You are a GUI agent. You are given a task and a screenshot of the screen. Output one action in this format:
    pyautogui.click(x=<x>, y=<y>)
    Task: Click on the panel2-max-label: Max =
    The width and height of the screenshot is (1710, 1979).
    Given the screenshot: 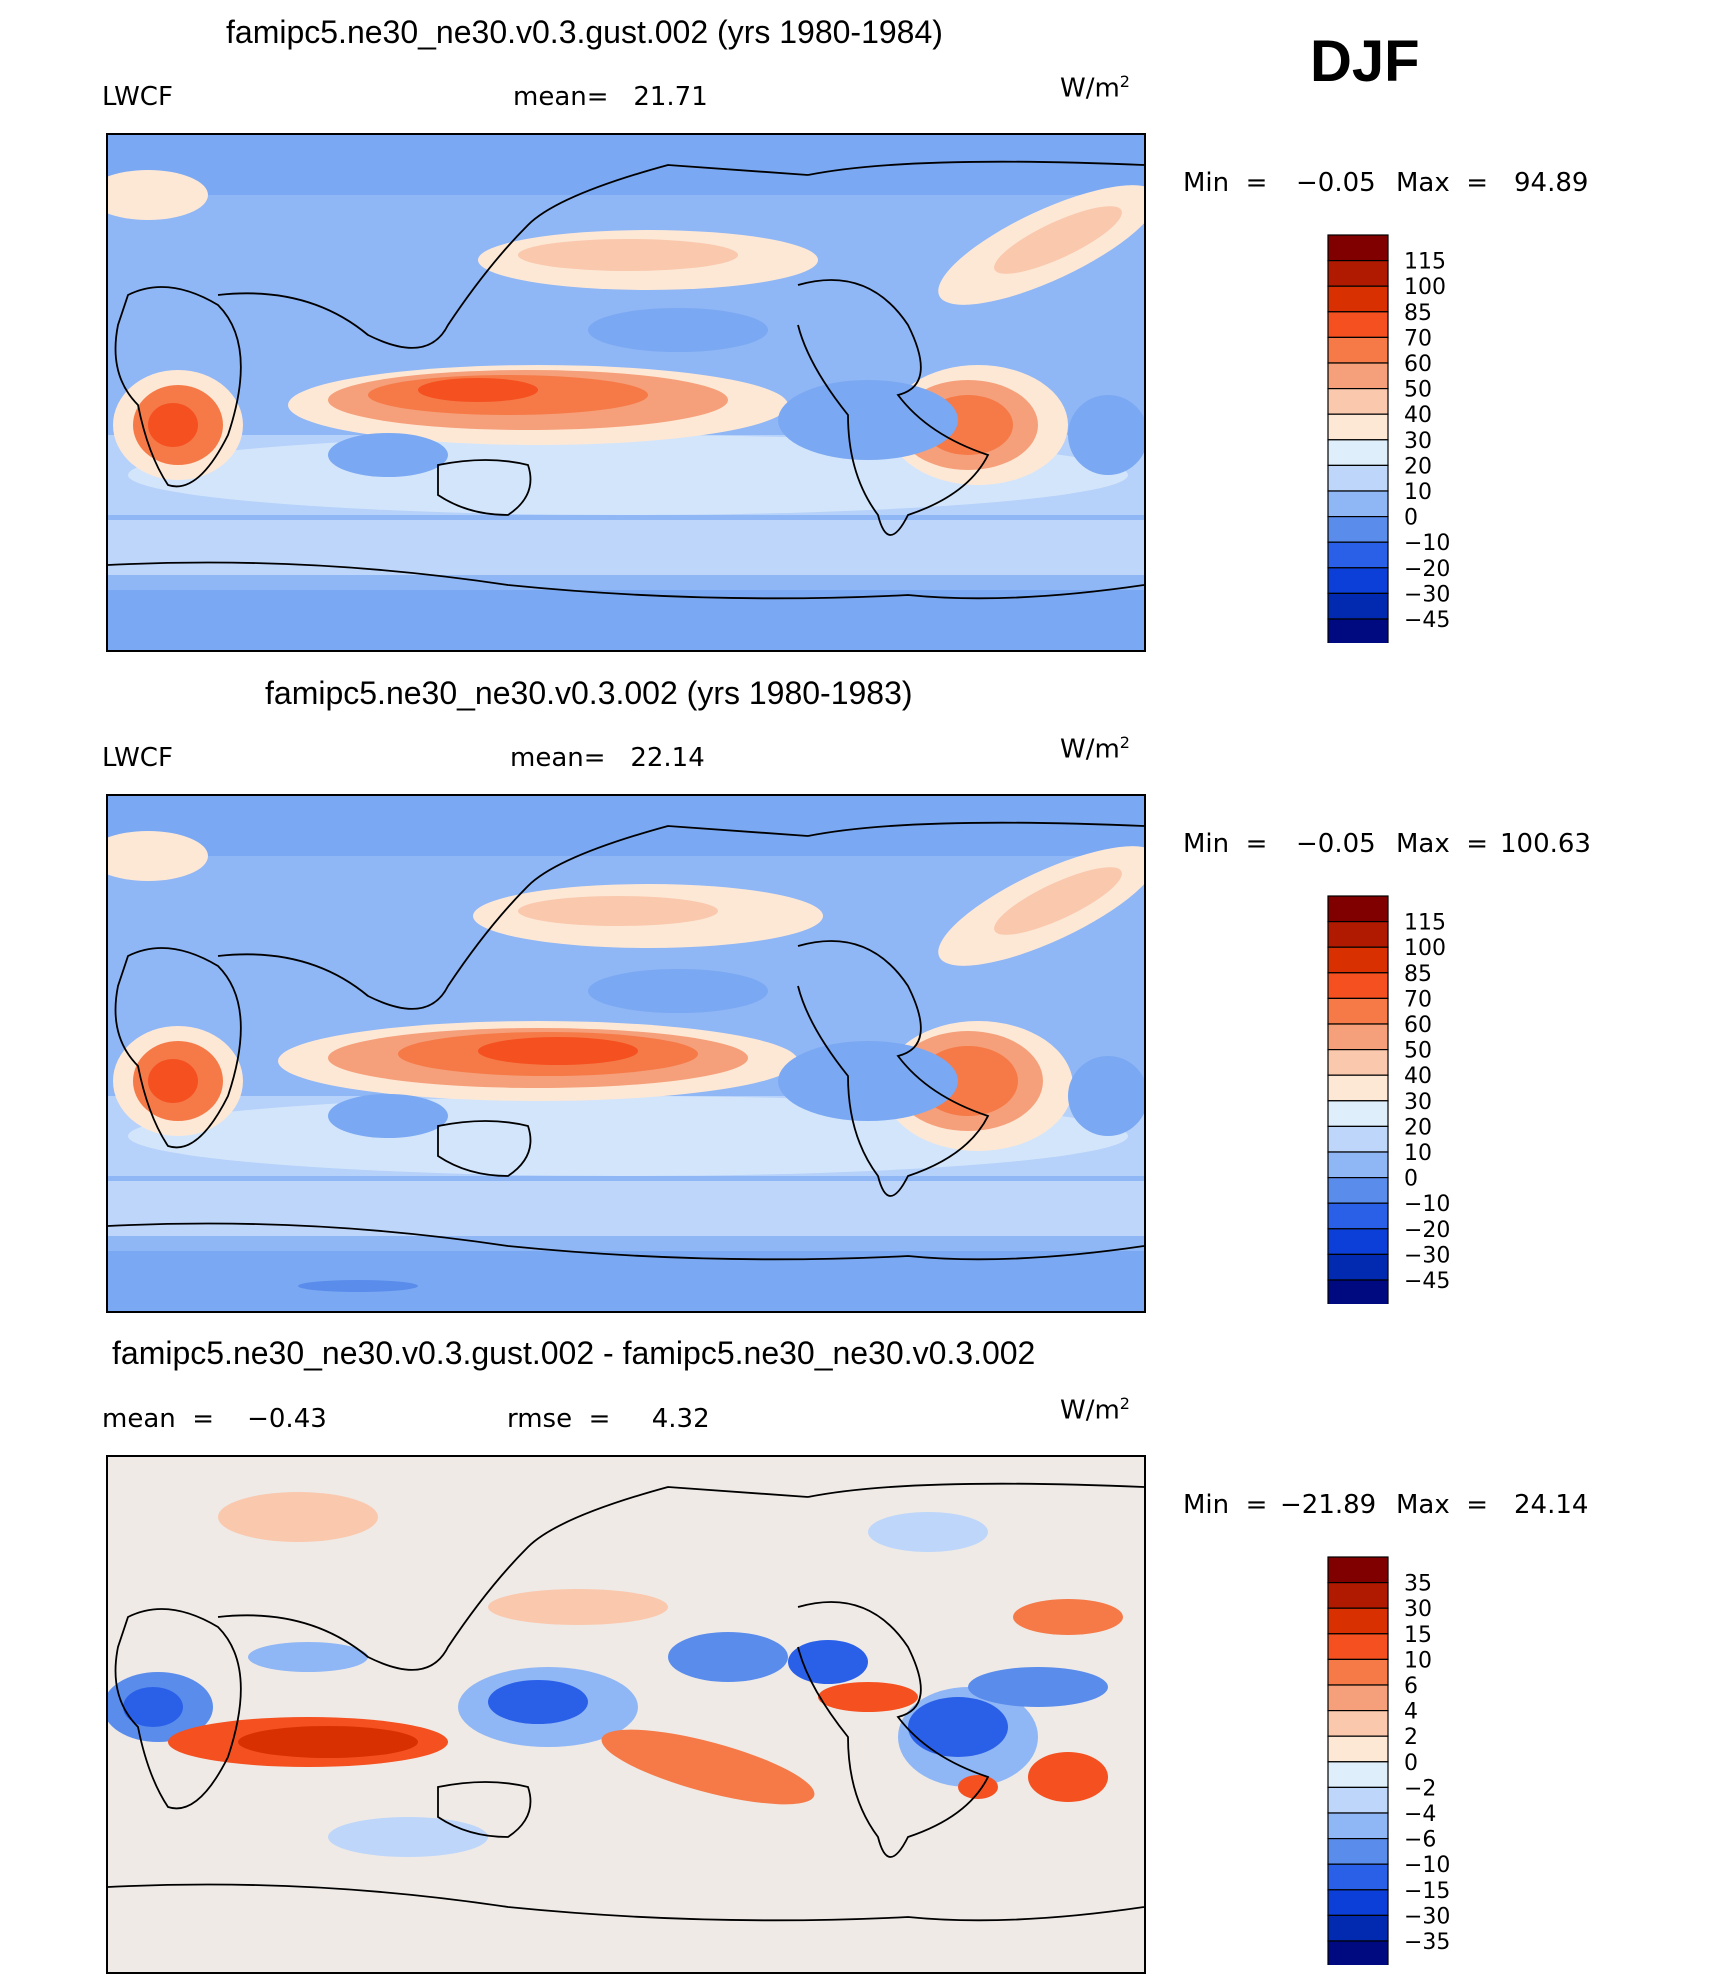 What is the action you would take?
    pyautogui.click(x=1442, y=844)
    